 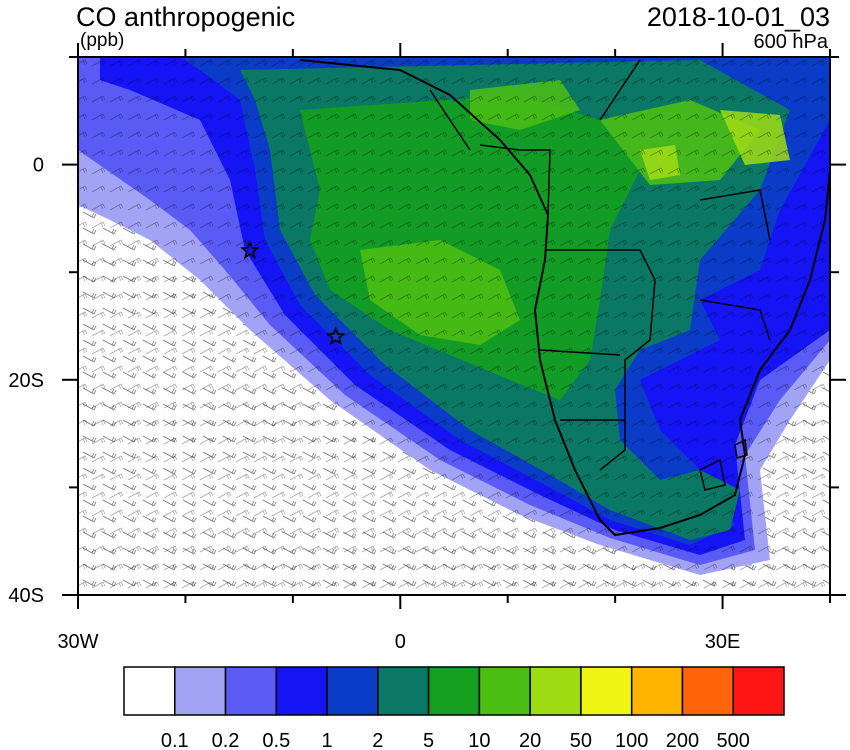 What do you see at coordinates (790, 42) in the screenshot?
I see `pressure-level-label: 600 hPa` at bounding box center [790, 42].